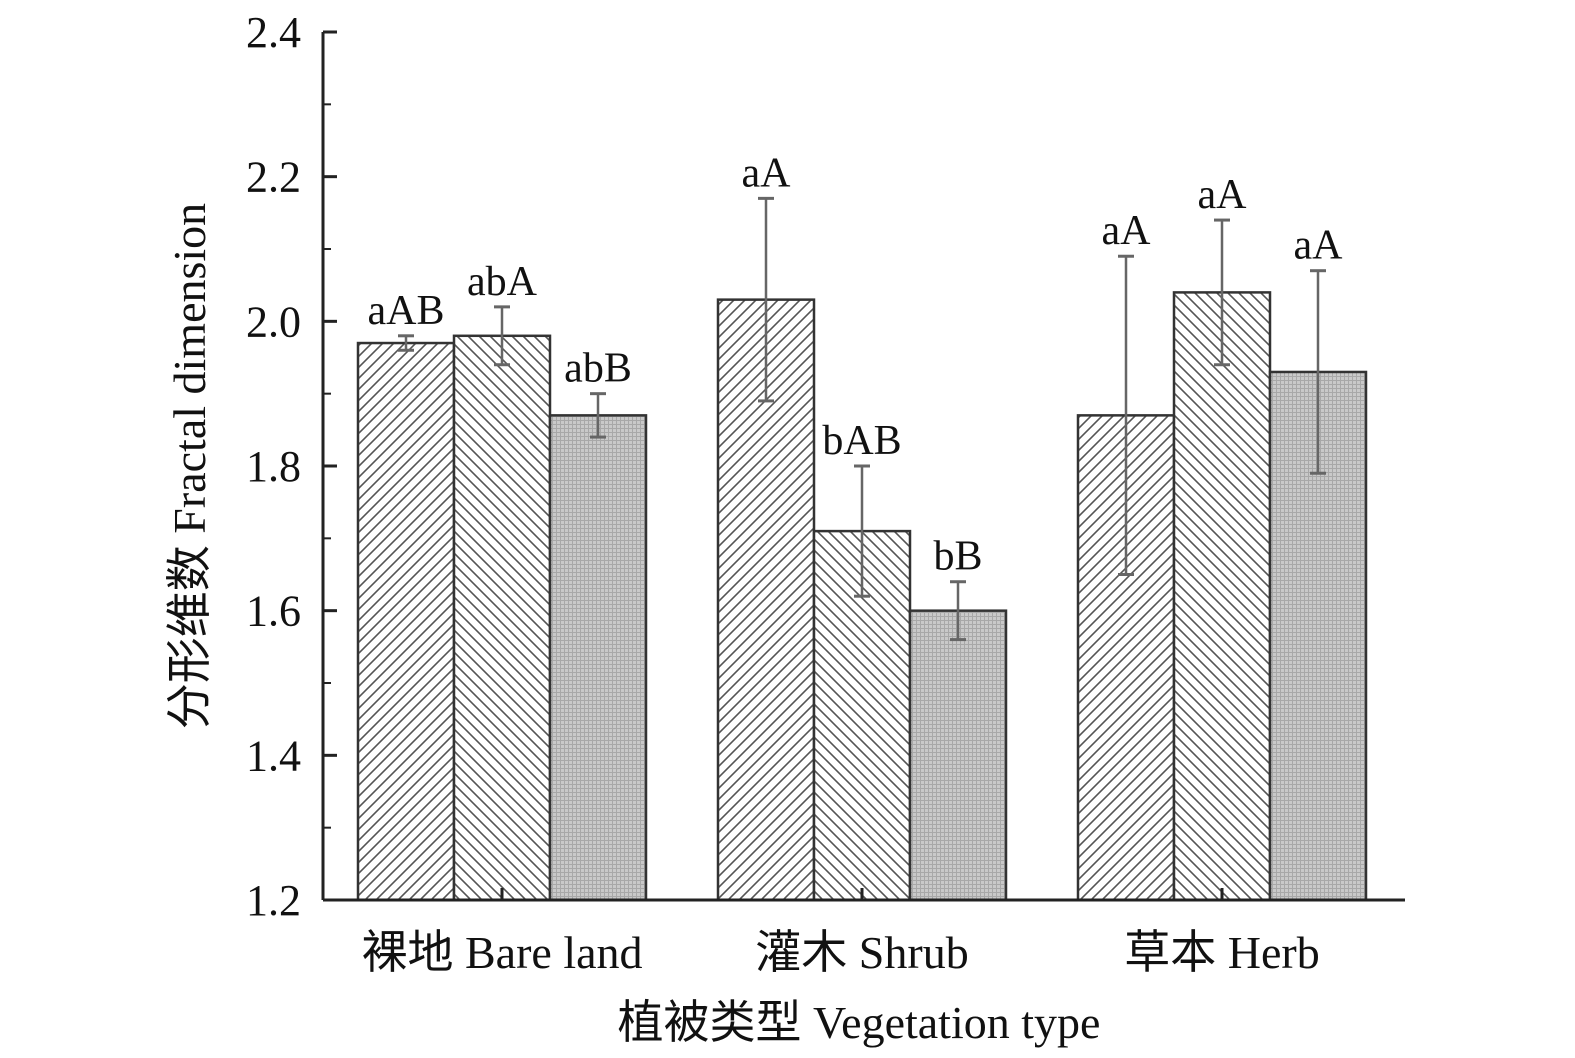  What do you see at coordinates (273, 177) in the screenshot?
I see `y-tick-label: 2.2` at bounding box center [273, 177].